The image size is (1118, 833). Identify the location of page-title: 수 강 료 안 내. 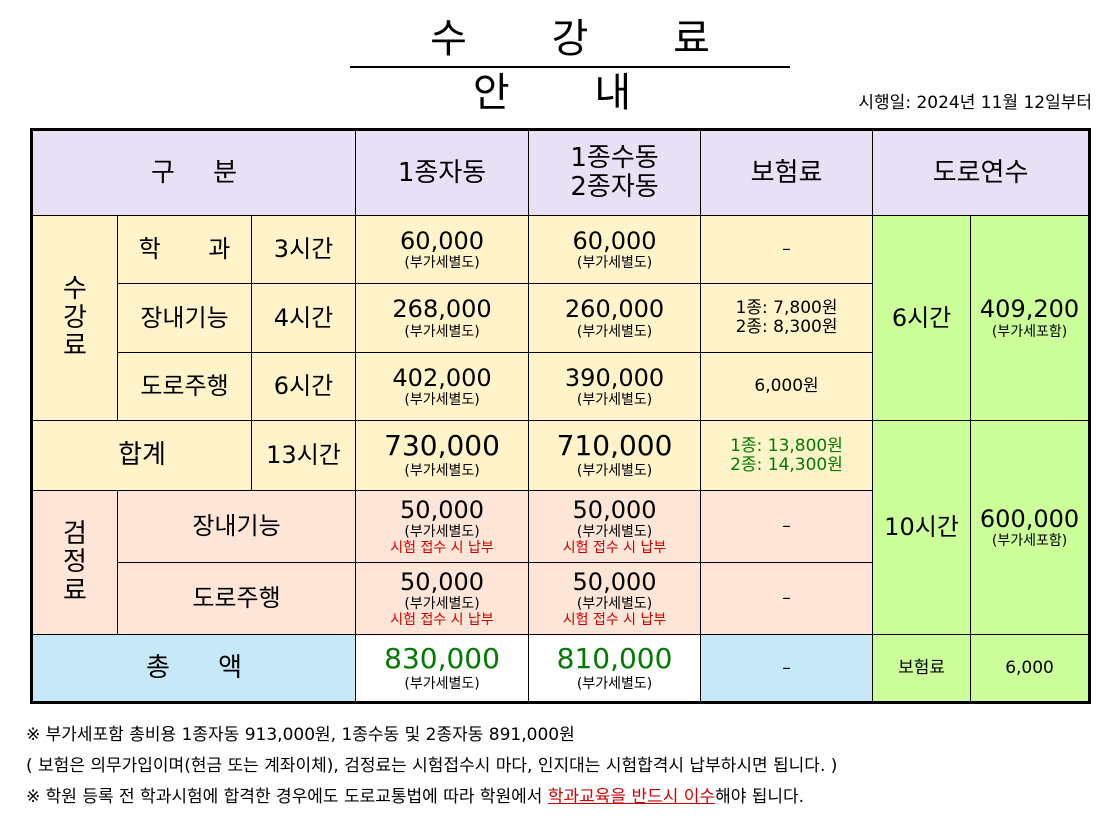
(570, 64).